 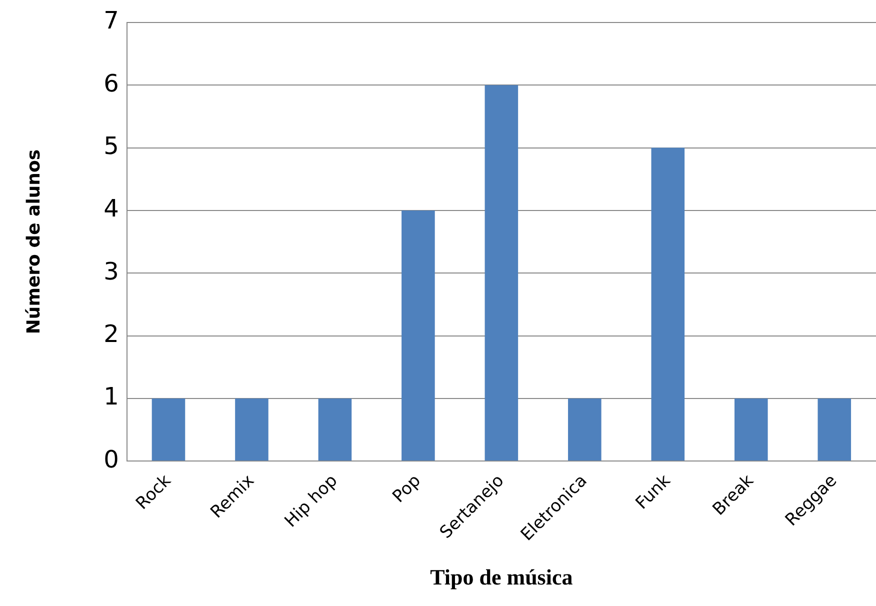 What do you see at coordinates (406, 488) in the screenshot?
I see `x-tick-label: Pop` at bounding box center [406, 488].